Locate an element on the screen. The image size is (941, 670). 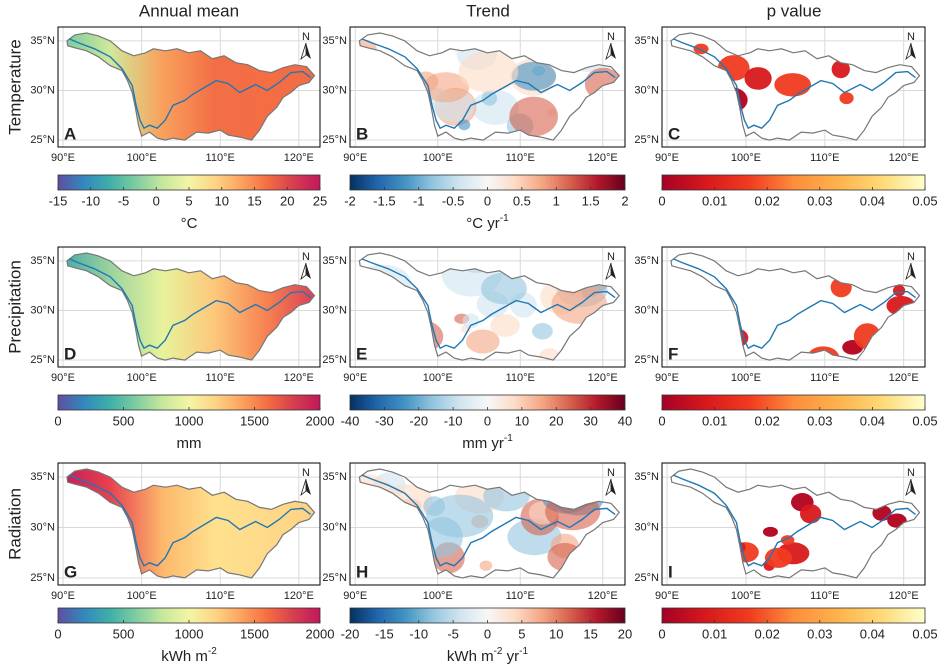
colorbar-unit: mm yr-1 is located at coordinates (487, 442).